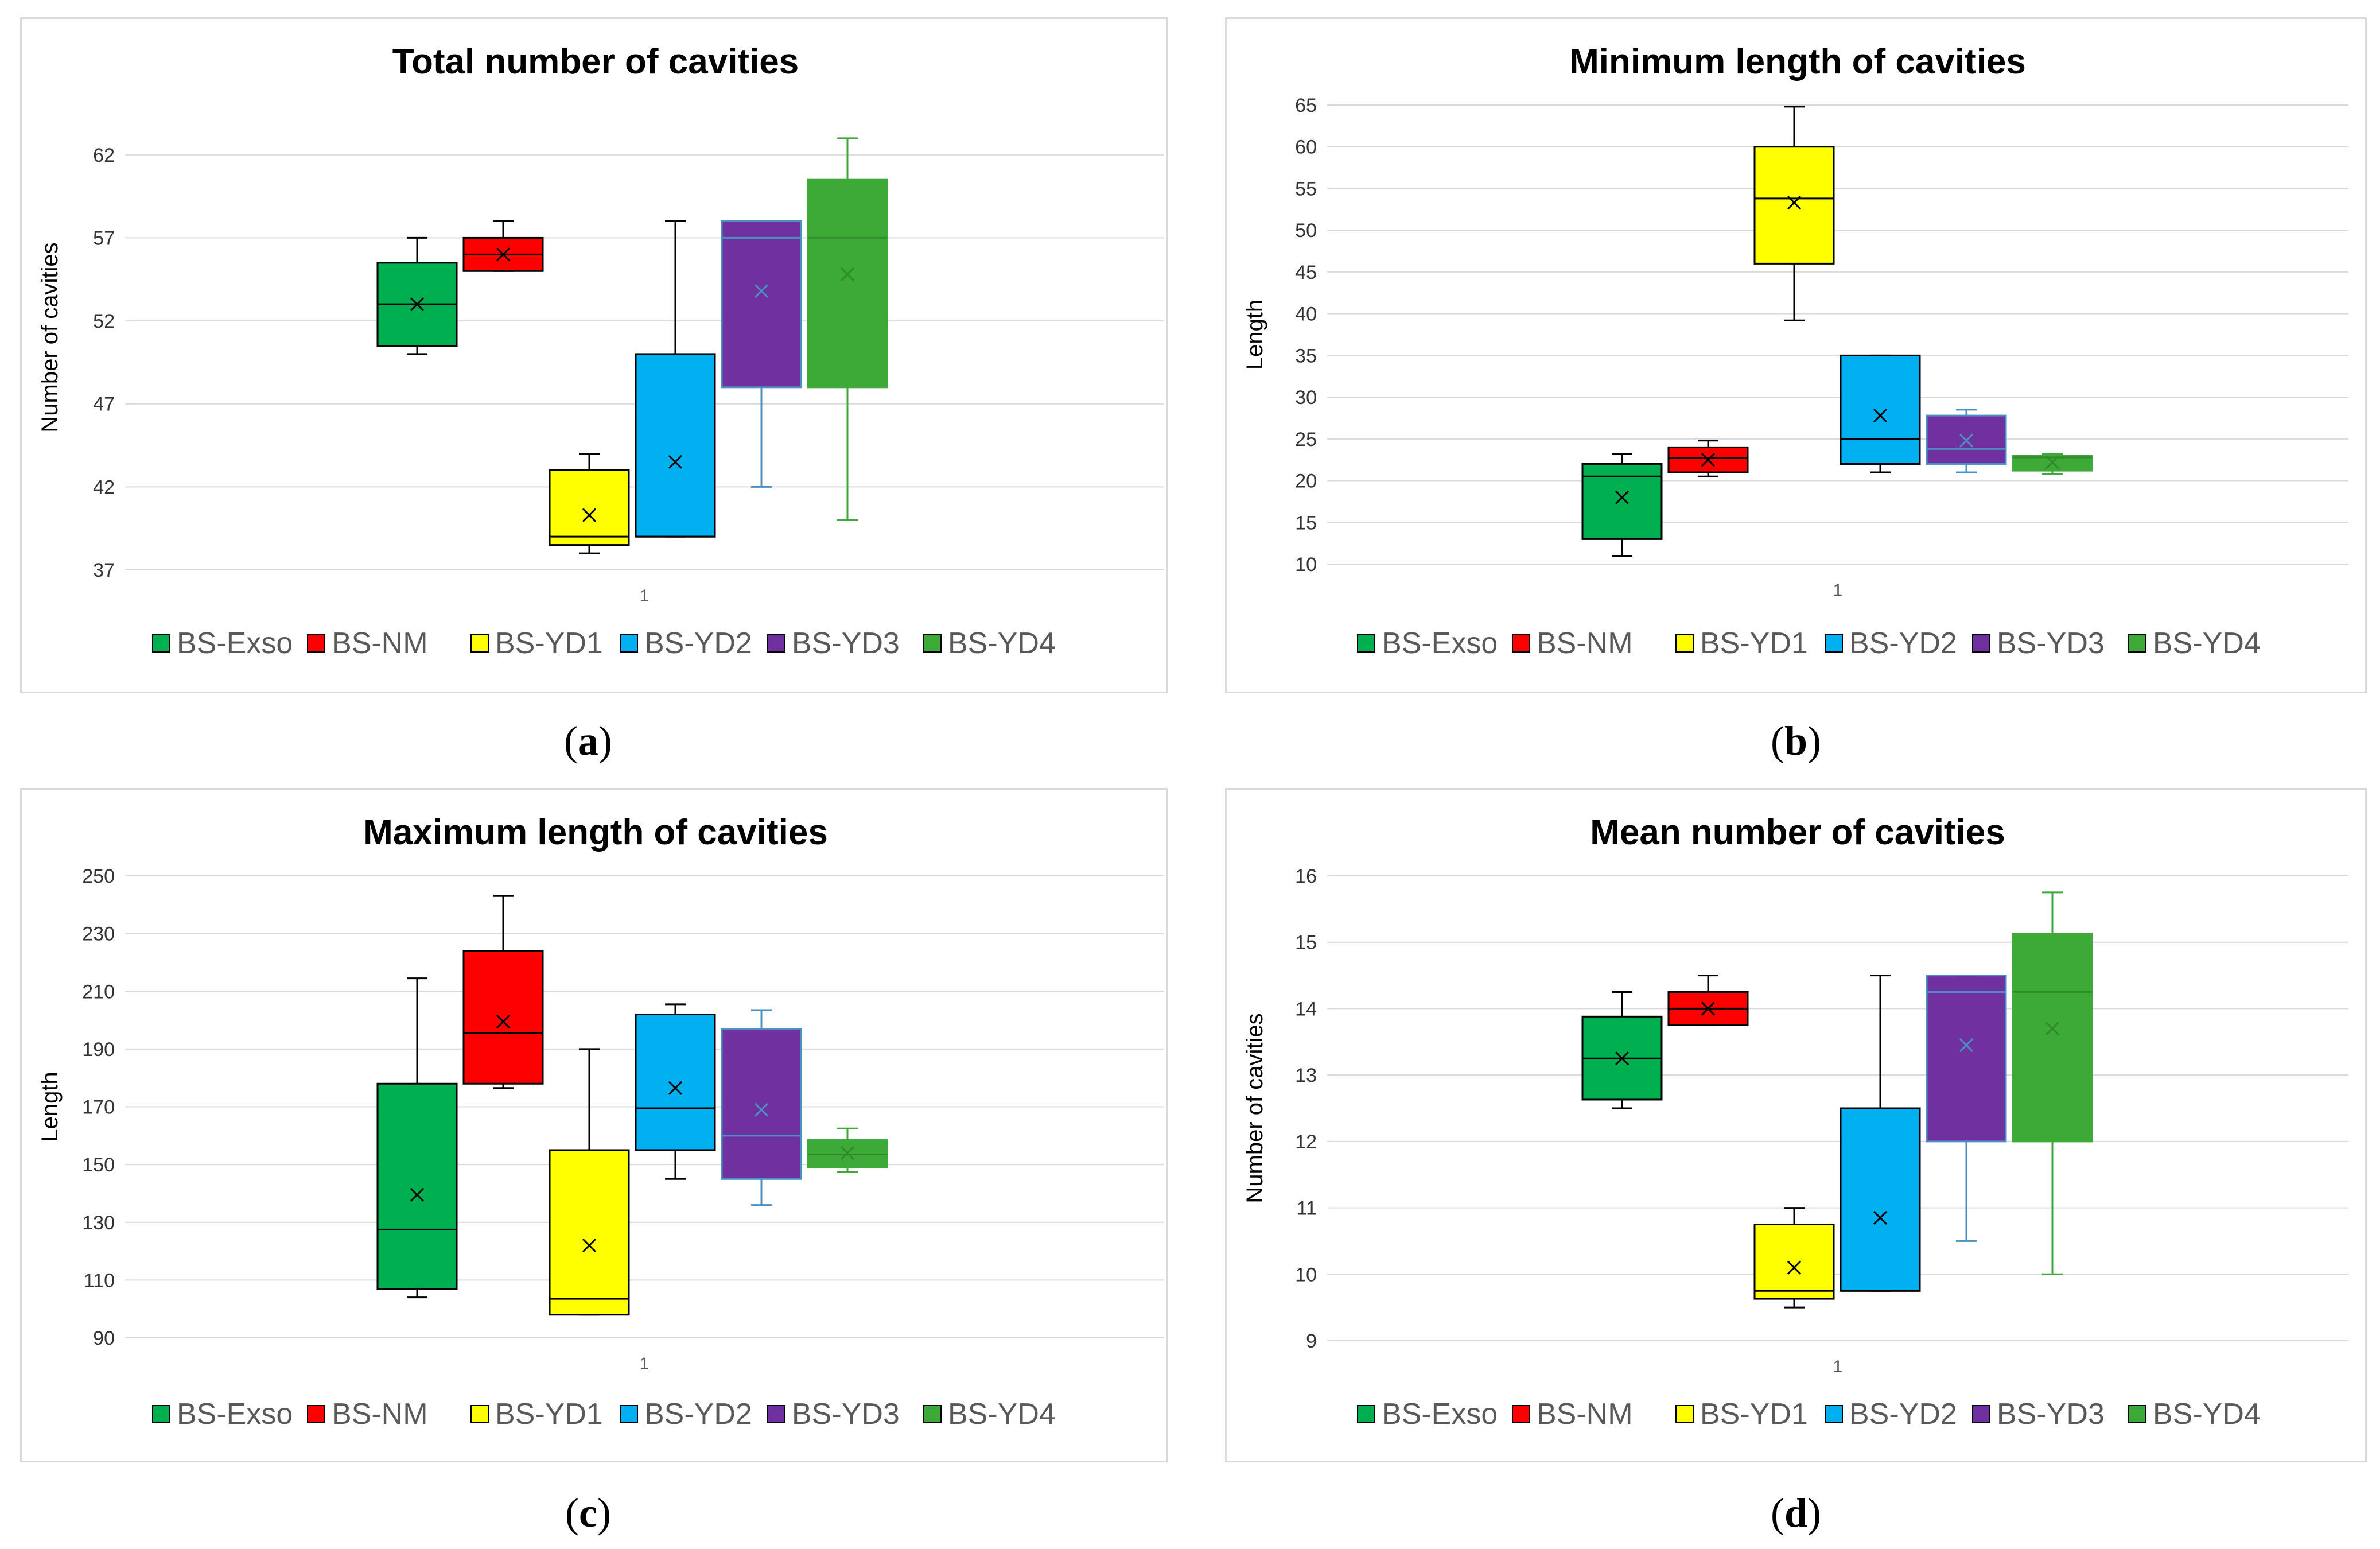  I want to click on y-tick-label: 25, so click(1306, 440).